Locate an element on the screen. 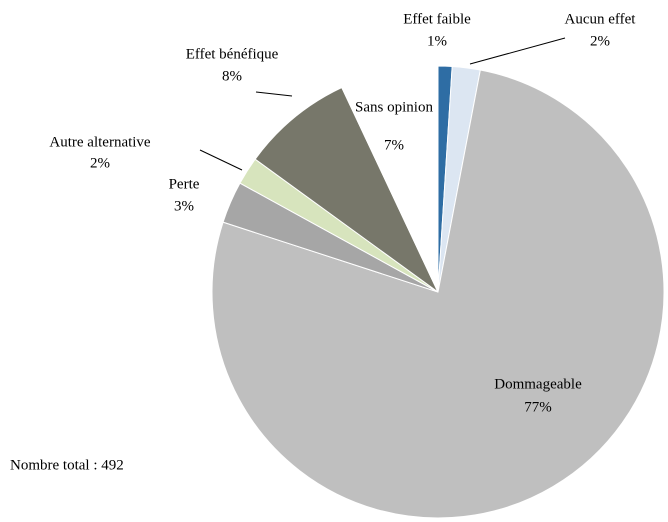 The image size is (668, 522). slice-label: Sans opinion is located at coordinates (394, 107).